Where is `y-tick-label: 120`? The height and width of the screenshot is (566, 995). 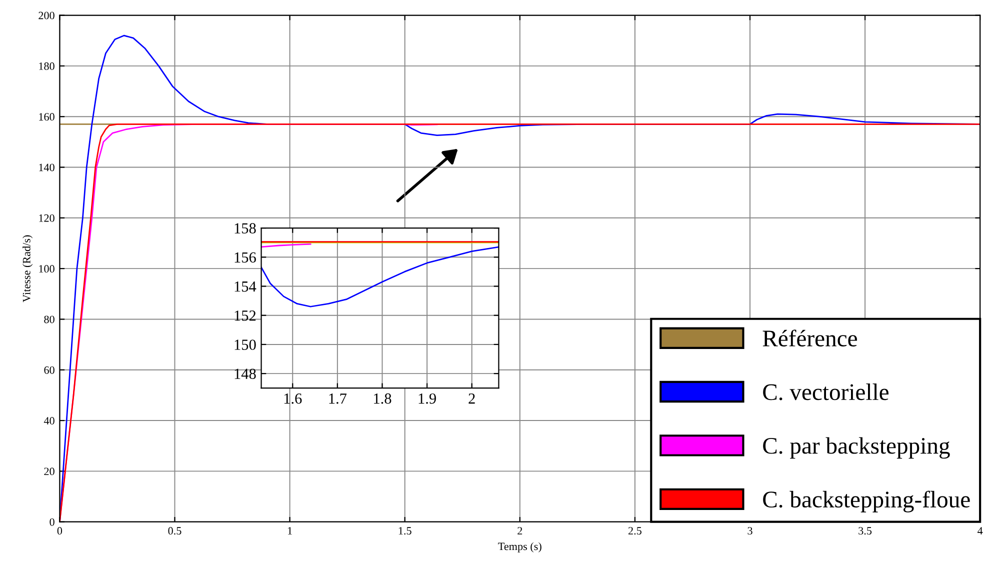
y-tick-label: 120 is located at coordinates (46, 218).